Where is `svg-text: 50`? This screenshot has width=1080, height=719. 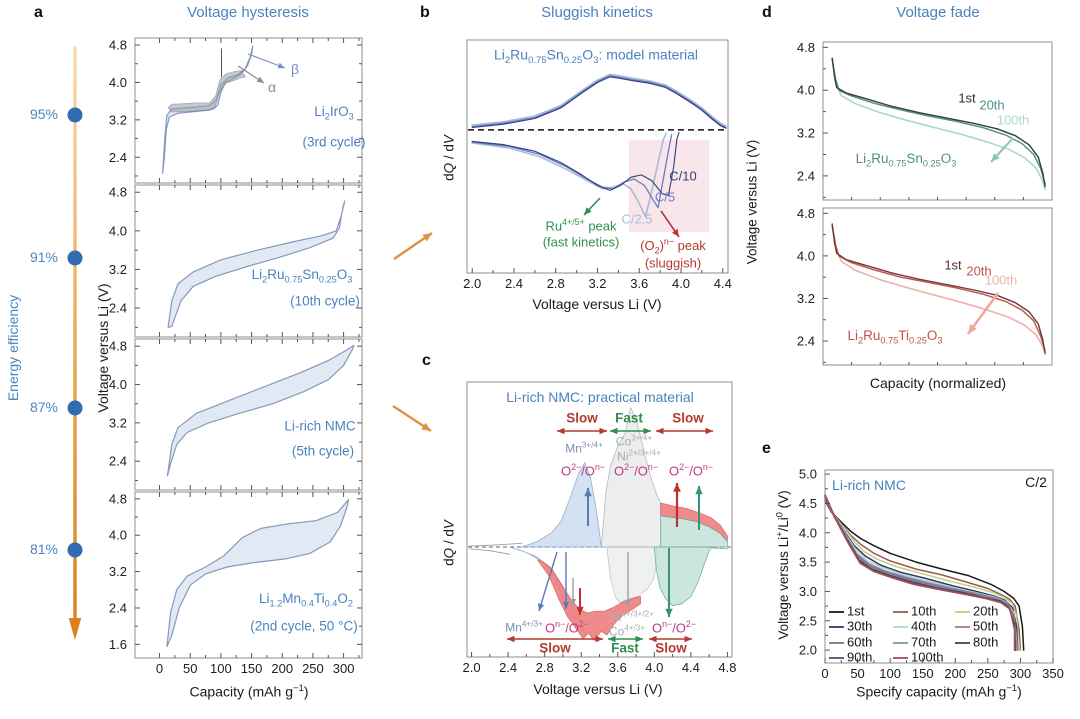
svg-text: 50 is located at coordinates (190, 668).